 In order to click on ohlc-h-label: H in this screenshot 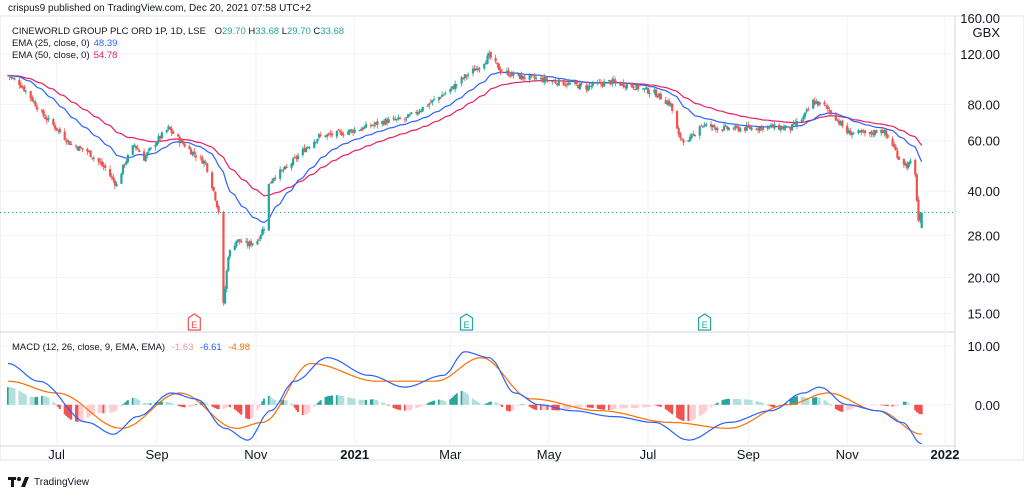, I will do `click(252, 31)`.